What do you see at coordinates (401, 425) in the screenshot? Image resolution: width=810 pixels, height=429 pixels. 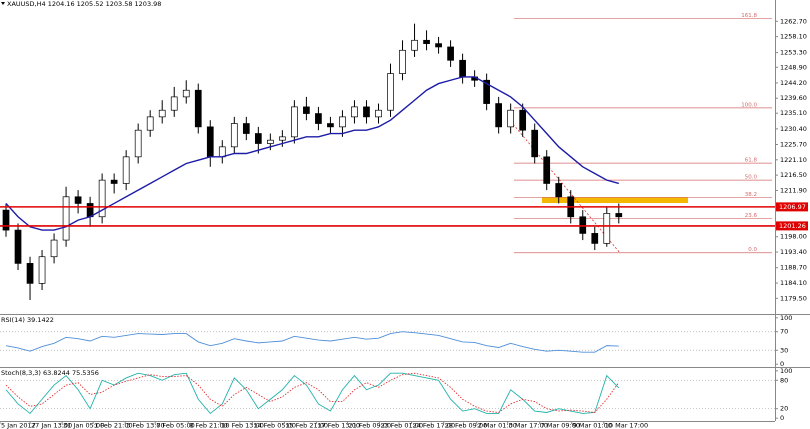 I see `x-tick-label: 23 Feb 01:00` at bounding box center [401, 425].